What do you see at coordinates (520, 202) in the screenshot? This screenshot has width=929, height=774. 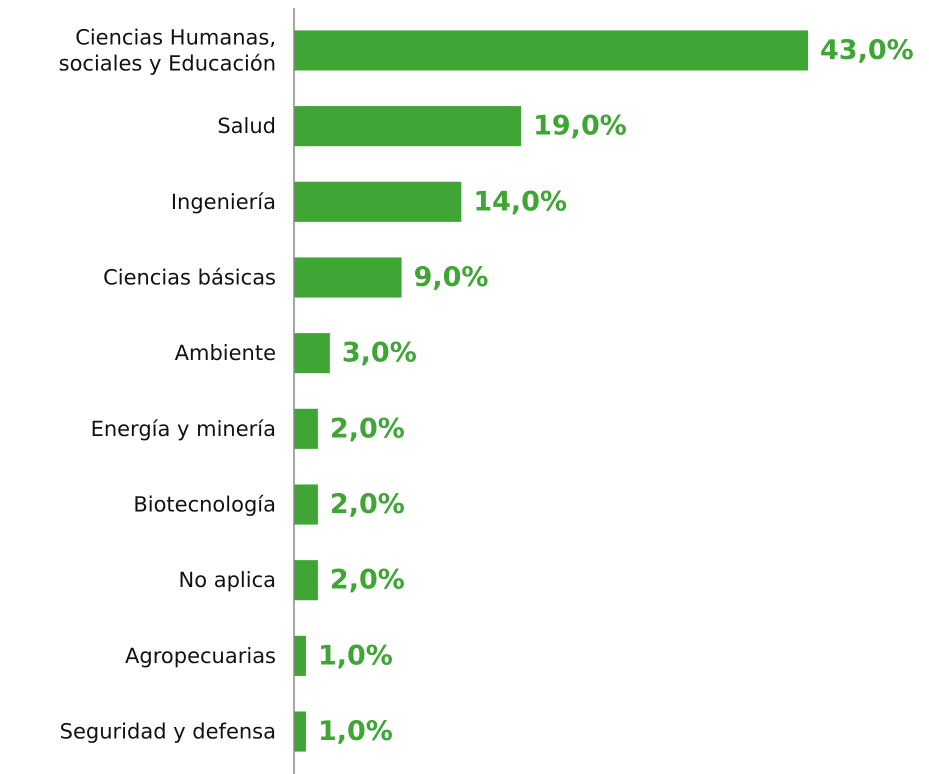 I see `data-label: 14,0%` at bounding box center [520, 202].